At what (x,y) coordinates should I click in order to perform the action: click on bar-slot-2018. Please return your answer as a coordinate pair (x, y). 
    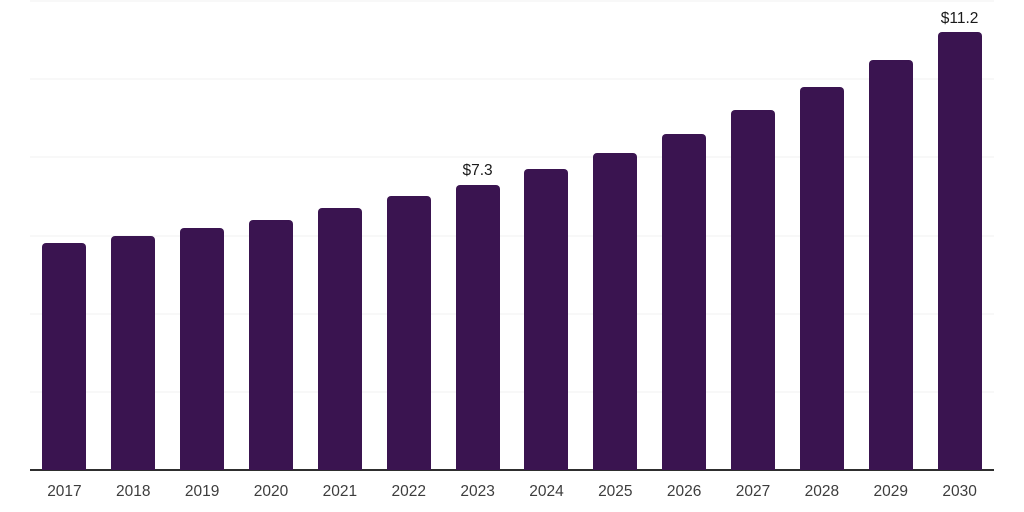
    Looking at the image, I should click on (133, 235).